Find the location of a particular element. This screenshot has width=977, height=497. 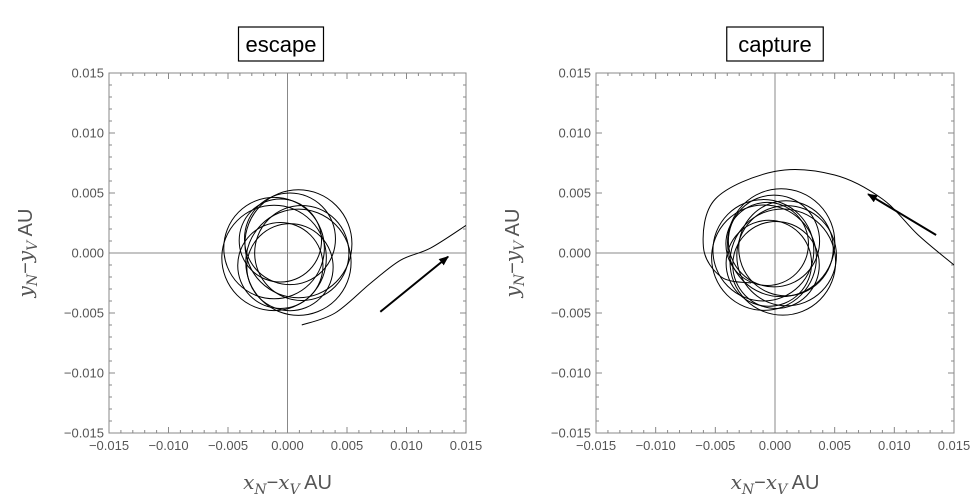

chart0-title: escape is located at coordinates (281, 44).